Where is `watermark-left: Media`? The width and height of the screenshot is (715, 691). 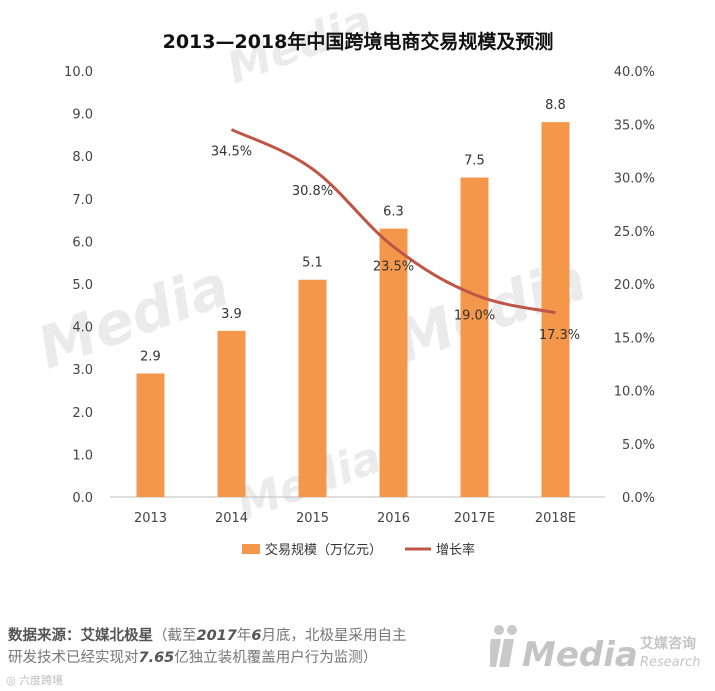
watermark-left: Media is located at coordinates (133, 316).